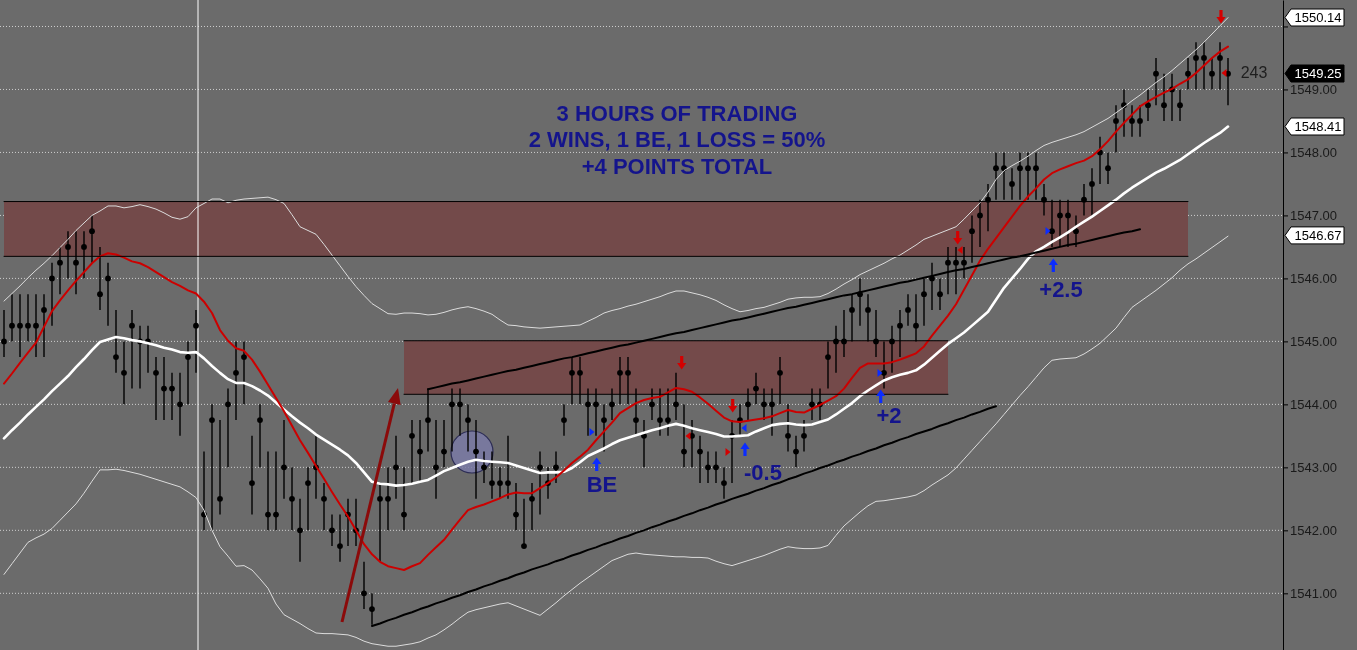  I want to click on y-tick-label: 1545.00, so click(1313, 342).